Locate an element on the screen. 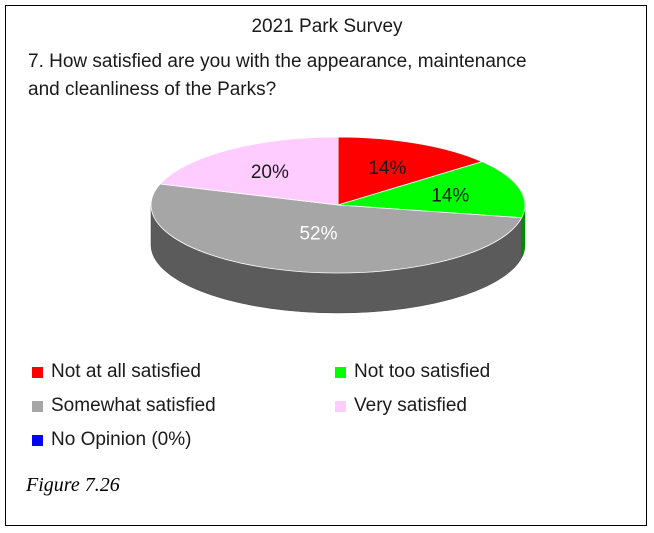  pie-data-label: 20% is located at coordinates (270, 172).